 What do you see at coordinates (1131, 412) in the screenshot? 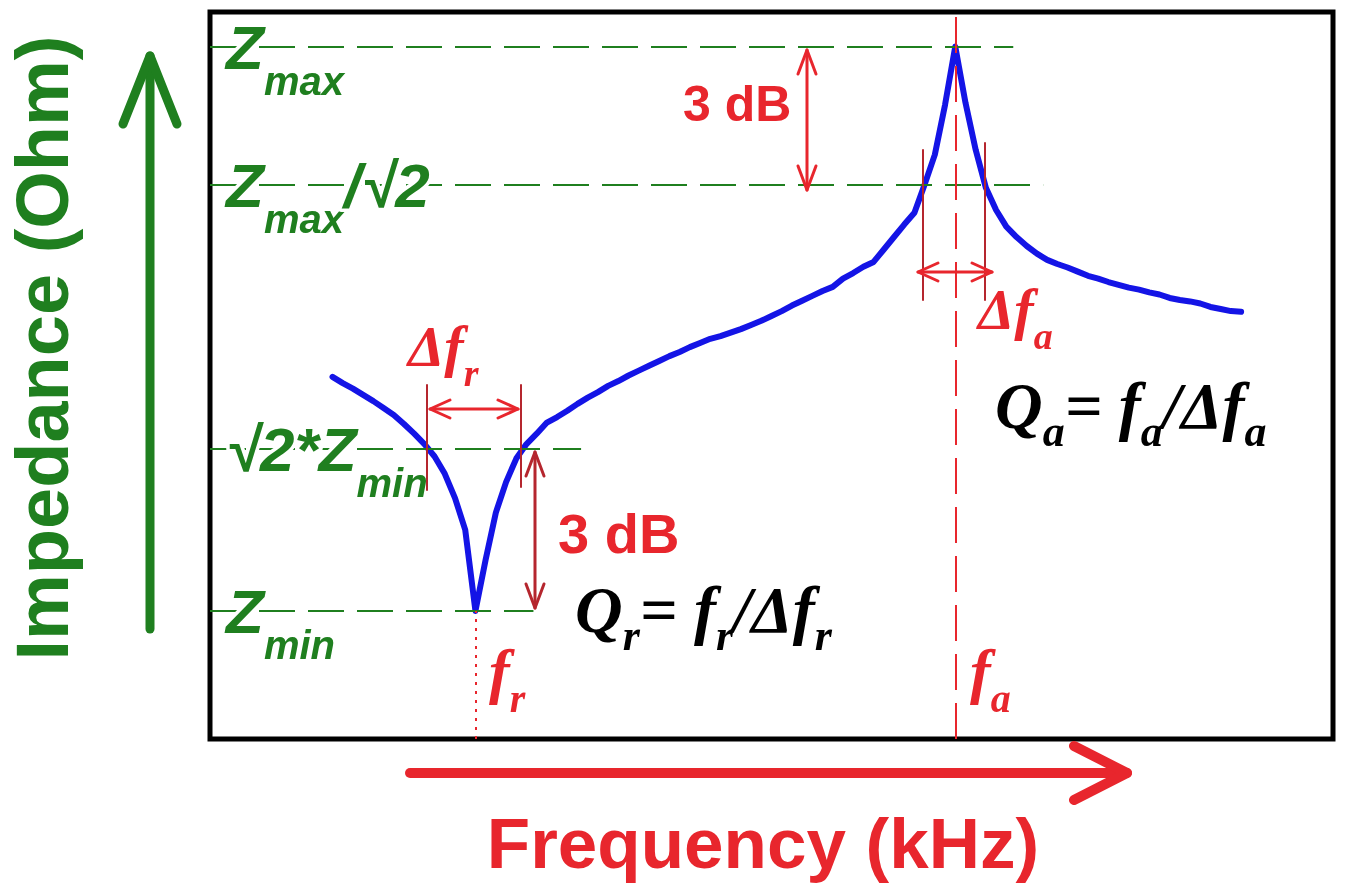
I see `annotation: Q$_{a}$= f$_{a}$/Δf$_{a}$` at bounding box center [1131, 412].